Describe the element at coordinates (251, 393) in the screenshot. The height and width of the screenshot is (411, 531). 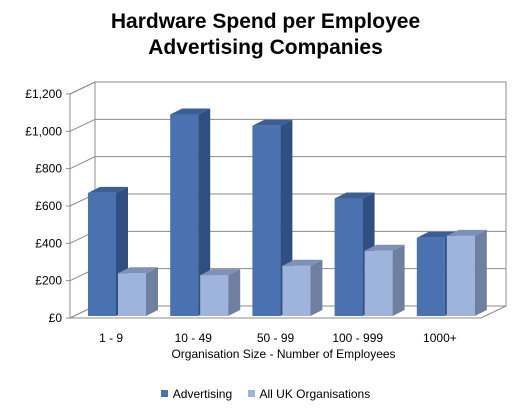
I see `legend-swatch-all-uk` at that location.